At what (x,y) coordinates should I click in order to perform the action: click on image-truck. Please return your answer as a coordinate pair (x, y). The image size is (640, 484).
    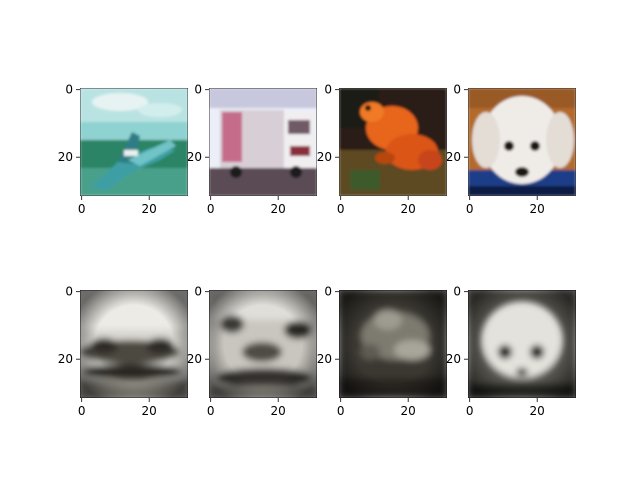
    Looking at the image, I should click on (263, 142).